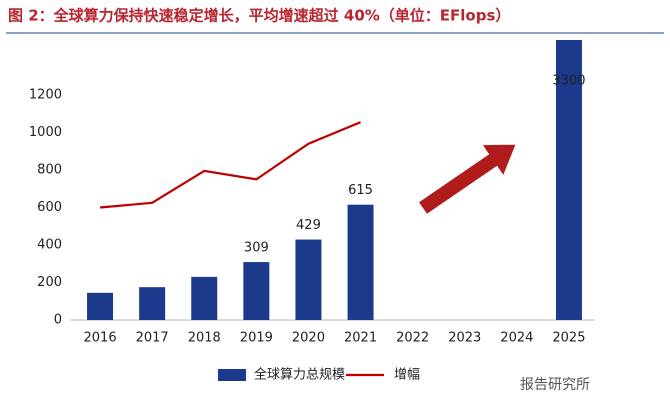 The width and height of the screenshot is (670, 413). What do you see at coordinates (568, 338) in the screenshot?
I see `x-tick-label: 2025` at bounding box center [568, 338].